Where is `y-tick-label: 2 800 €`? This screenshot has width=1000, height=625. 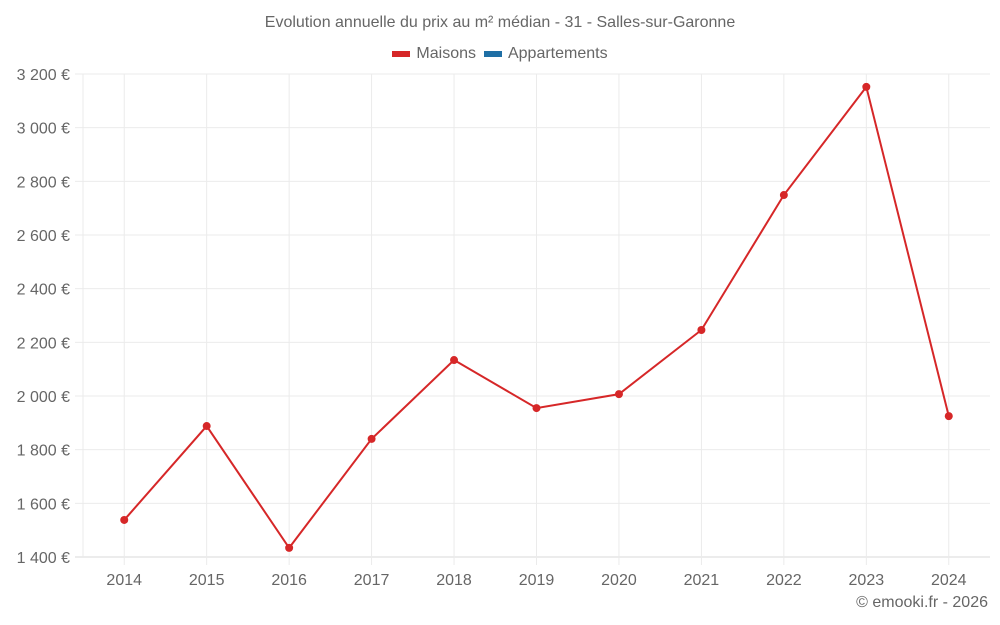
y-tick-label: 2 800 € is located at coordinates (43, 182).